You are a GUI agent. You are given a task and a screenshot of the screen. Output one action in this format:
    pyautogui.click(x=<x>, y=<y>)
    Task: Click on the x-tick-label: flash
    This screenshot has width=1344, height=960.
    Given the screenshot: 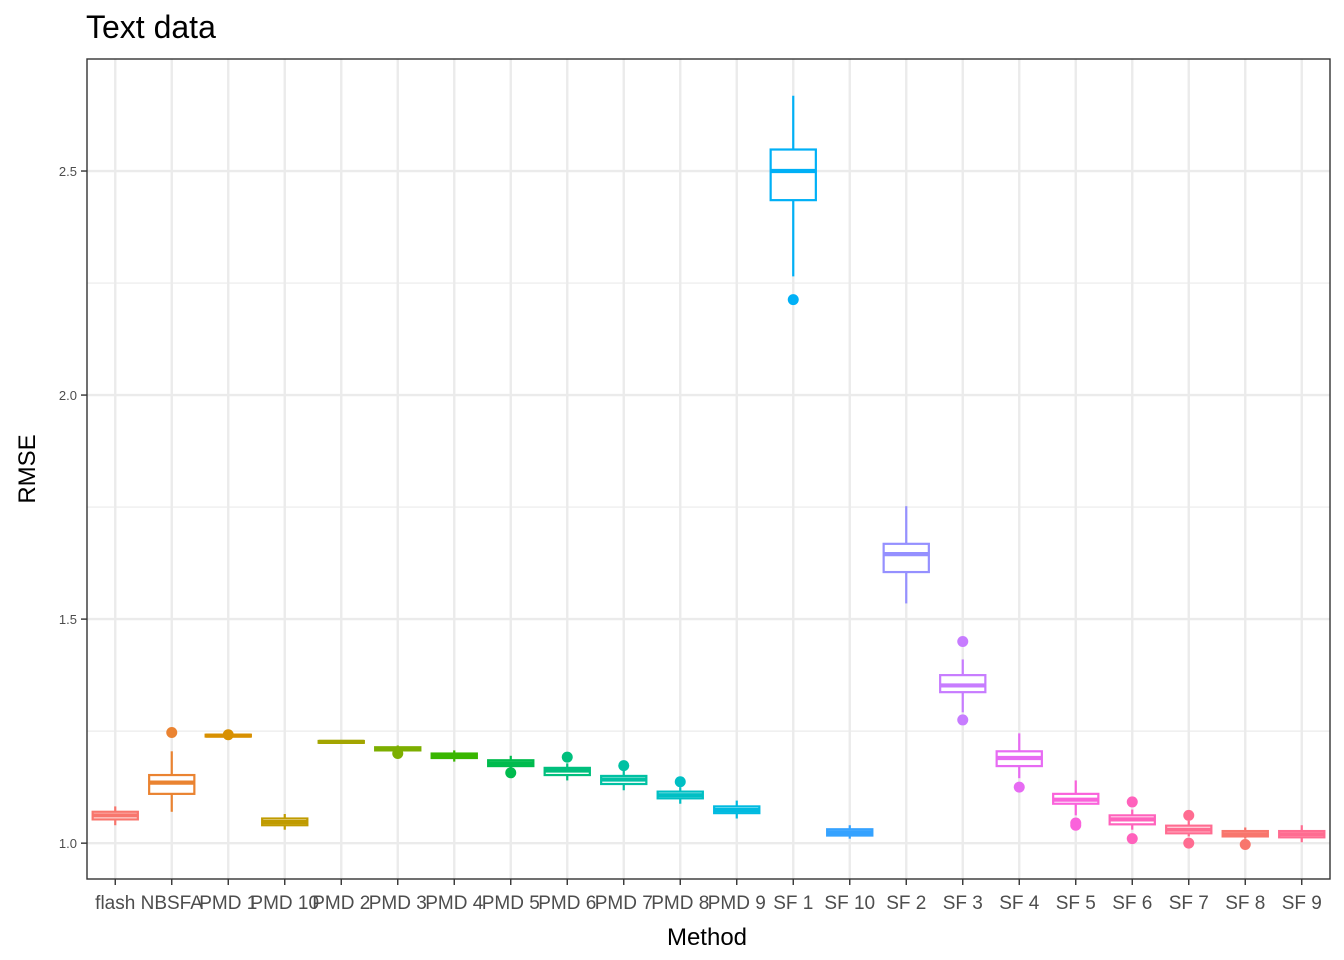 What is the action you would take?
    pyautogui.click(x=115, y=903)
    